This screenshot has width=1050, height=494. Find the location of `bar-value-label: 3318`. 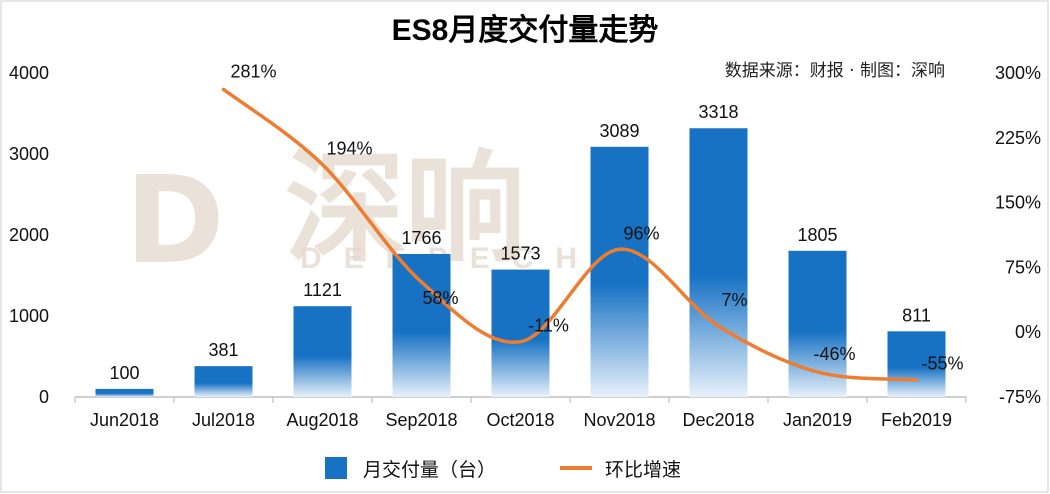

bar-value-label: 3318 is located at coordinates (718, 112).